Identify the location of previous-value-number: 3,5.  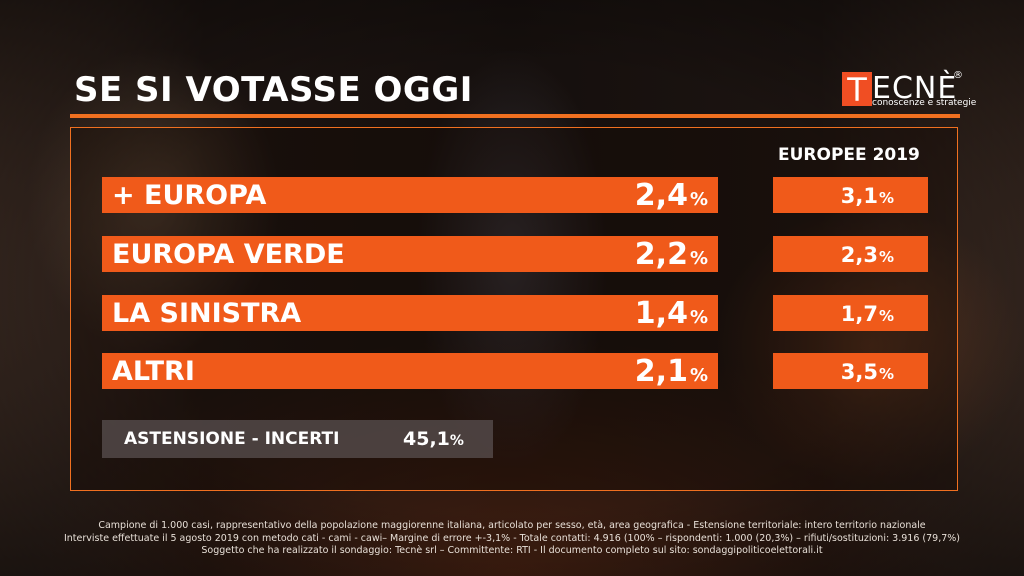
(859, 372).